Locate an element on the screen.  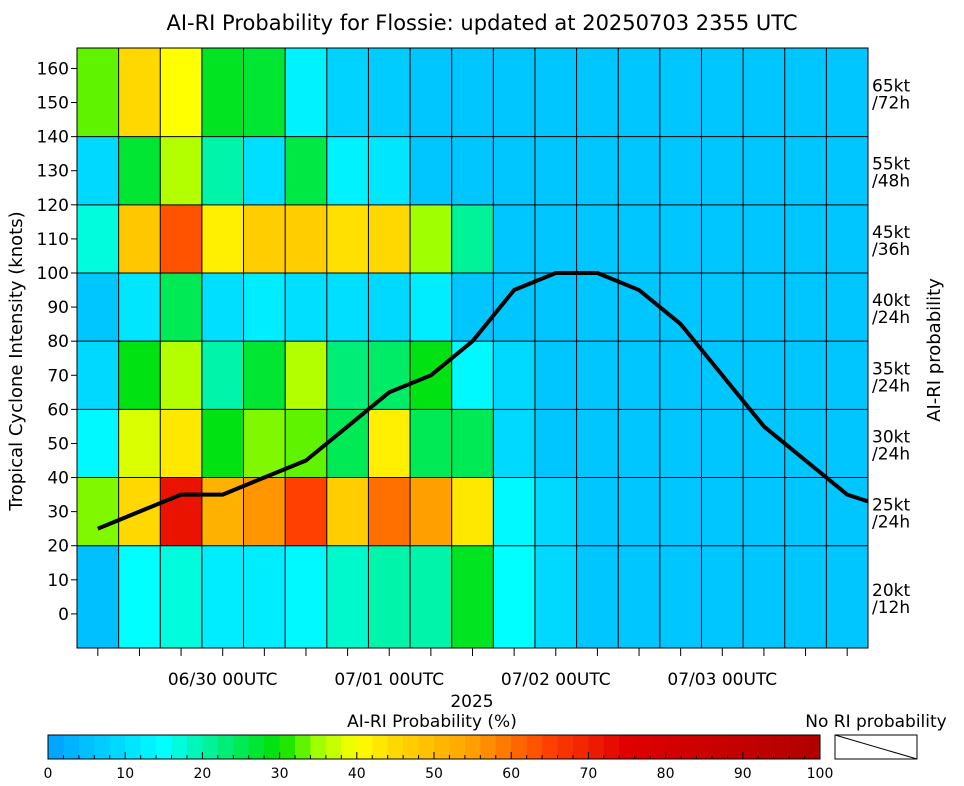
colorbar-tick-label: 90 is located at coordinates (743, 774).